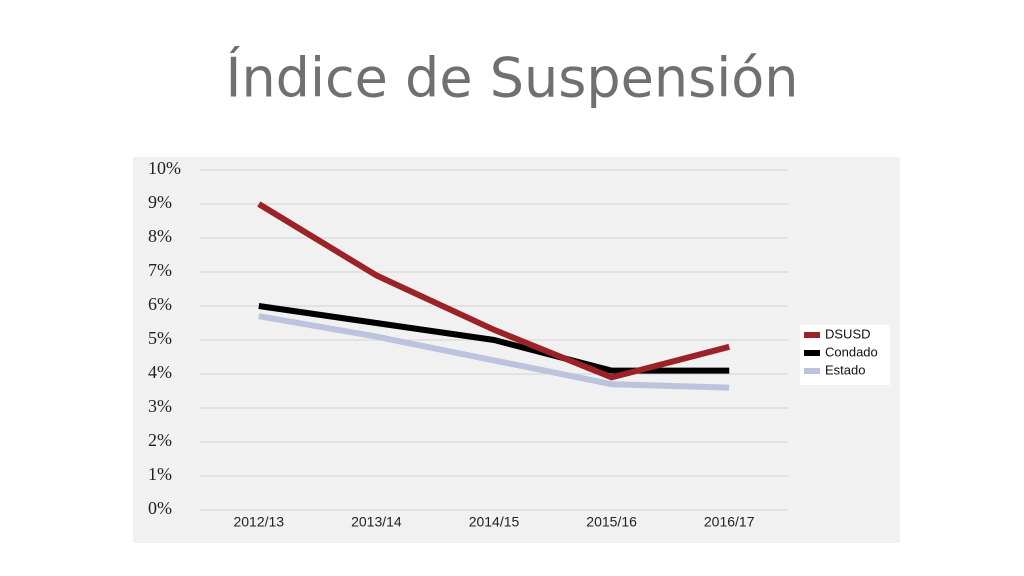 Image resolution: width=1024 pixels, height=576 pixels. Describe the element at coordinates (848, 333) in the screenshot. I see `legend-label: DSUSD` at that location.